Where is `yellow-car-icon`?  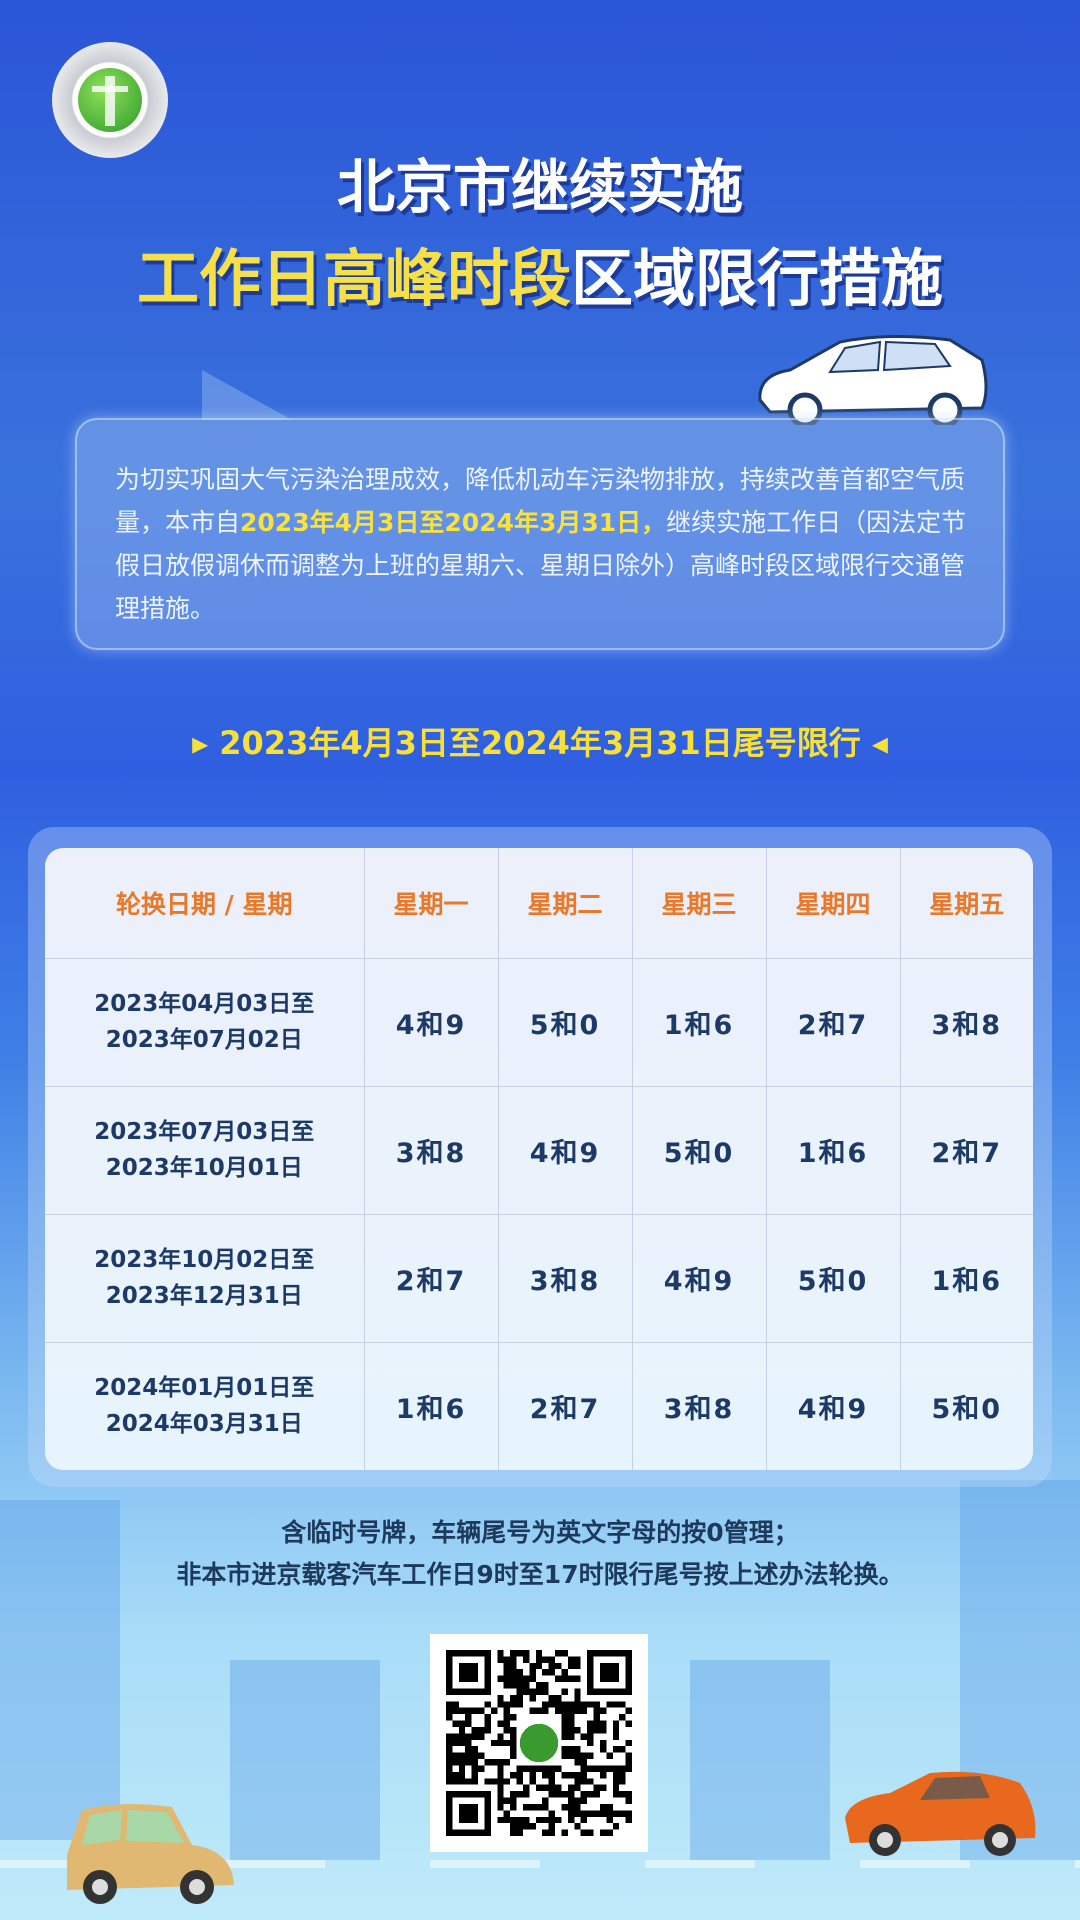
yellow-car-icon is located at coordinates (150, 1854).